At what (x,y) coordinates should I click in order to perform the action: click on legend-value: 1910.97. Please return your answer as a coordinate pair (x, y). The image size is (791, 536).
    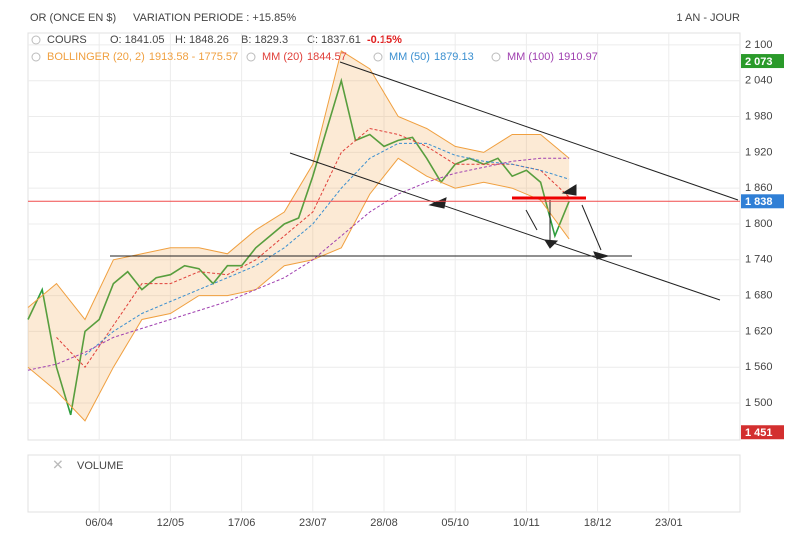
    Looking at the image, I should click on (578, 57).